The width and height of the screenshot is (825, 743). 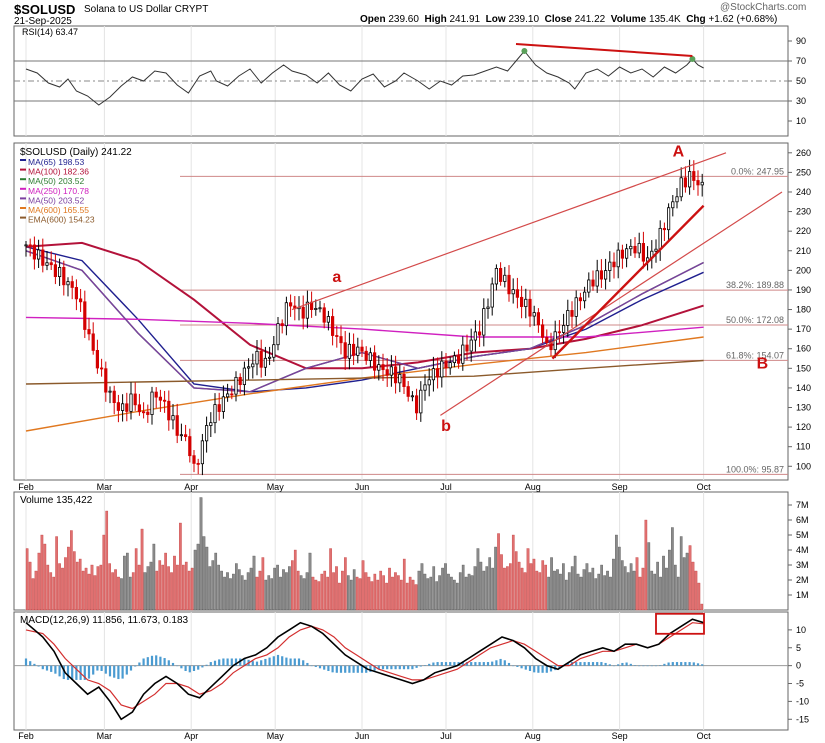 What do you see at coordinates (146, 9) in the screenshot?
I see `symbol-description: Solana to US Dollar CRYPT` at bounding box center [146, 9].